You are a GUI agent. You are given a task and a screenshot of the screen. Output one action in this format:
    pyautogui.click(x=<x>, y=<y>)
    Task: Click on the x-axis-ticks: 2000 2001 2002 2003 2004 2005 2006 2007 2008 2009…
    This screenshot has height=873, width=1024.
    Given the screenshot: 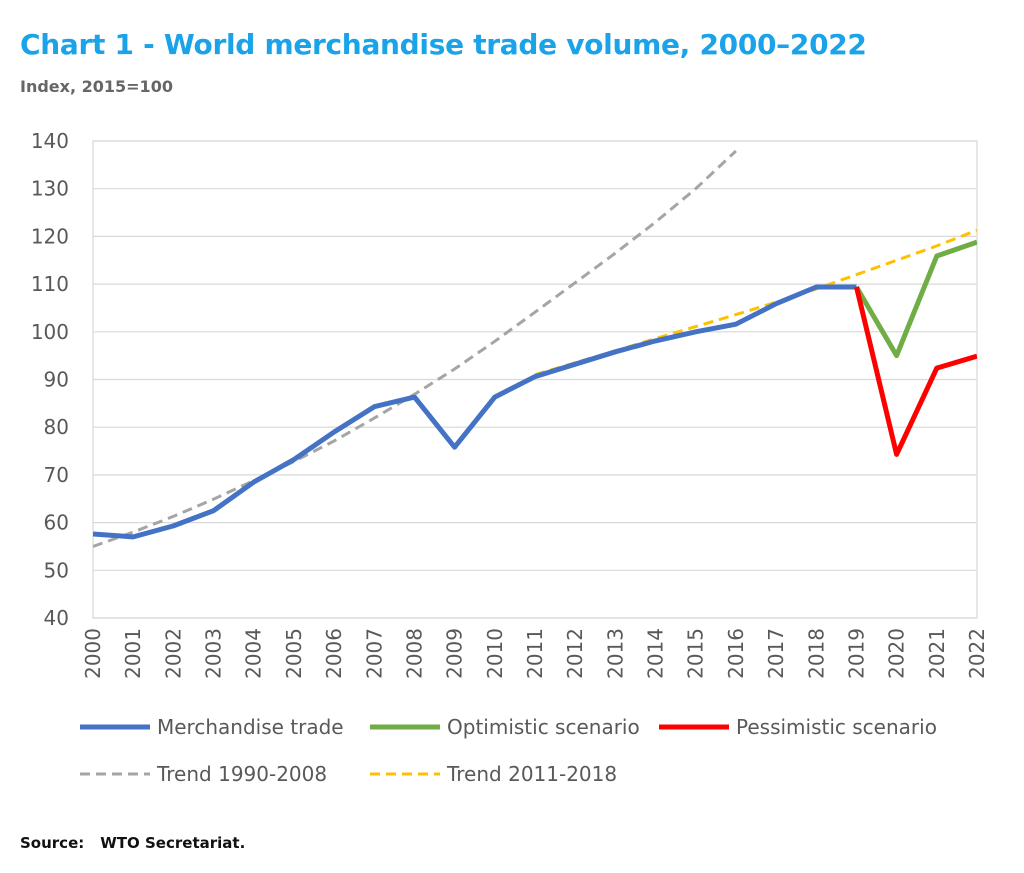 What is the action you would take?
    pyautogui.click(x=535, y=653)
    